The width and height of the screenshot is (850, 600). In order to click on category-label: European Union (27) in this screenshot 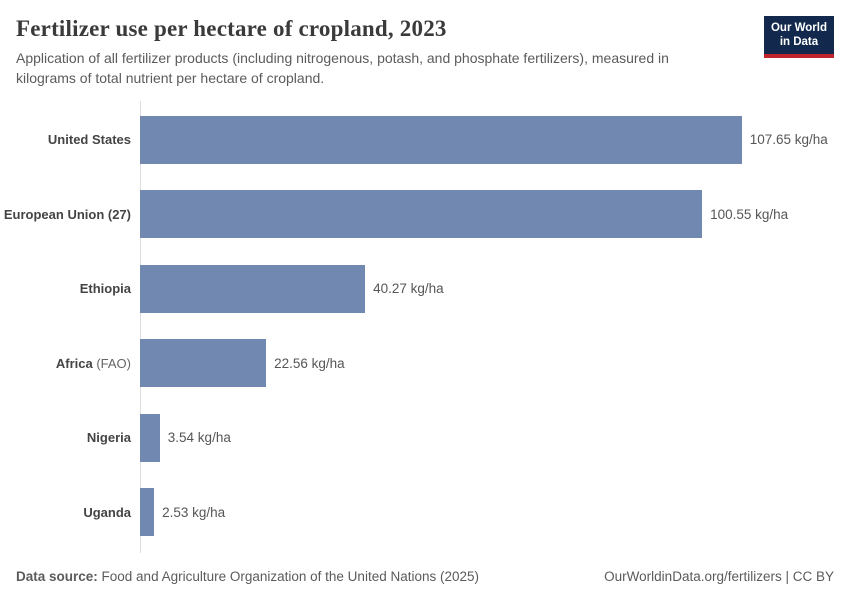, I will do `click(70, 214)`.